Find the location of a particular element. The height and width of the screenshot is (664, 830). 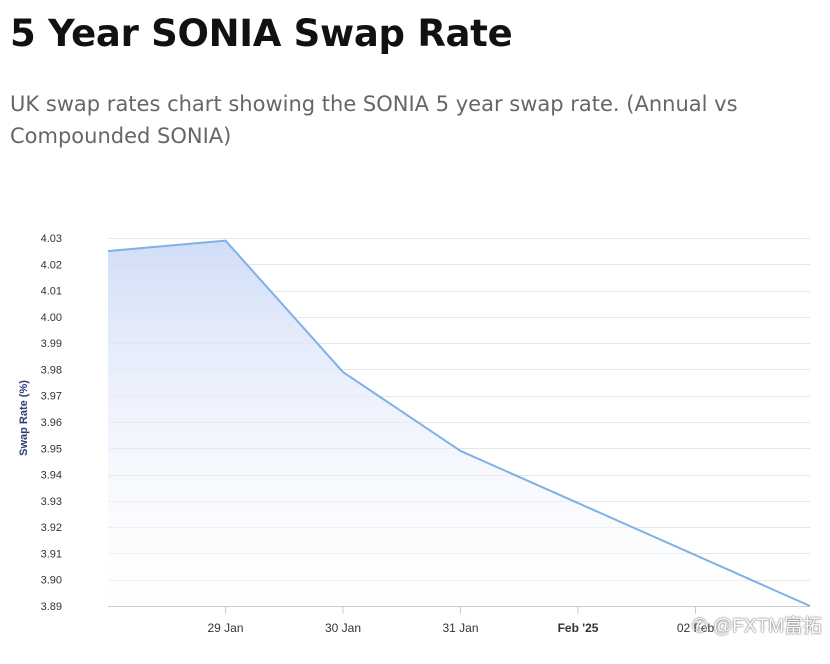

y-tick-label: 3.91 is located at coordinates (51, 554).